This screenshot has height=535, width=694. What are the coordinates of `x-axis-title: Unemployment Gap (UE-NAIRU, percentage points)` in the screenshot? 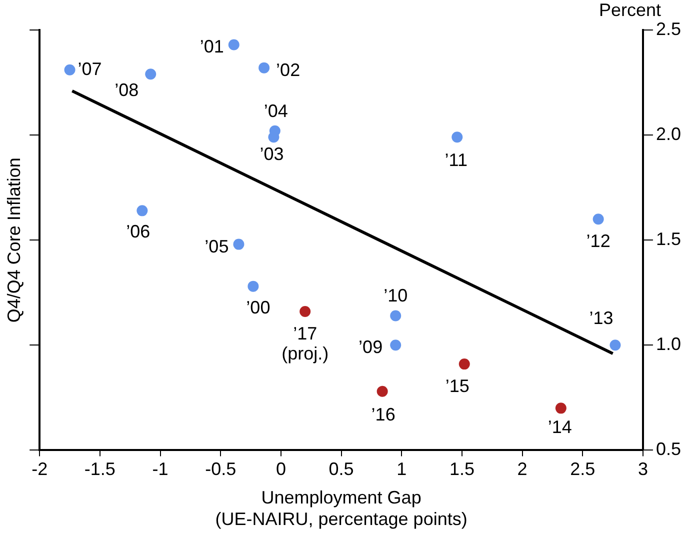 It's located at (341, 509).